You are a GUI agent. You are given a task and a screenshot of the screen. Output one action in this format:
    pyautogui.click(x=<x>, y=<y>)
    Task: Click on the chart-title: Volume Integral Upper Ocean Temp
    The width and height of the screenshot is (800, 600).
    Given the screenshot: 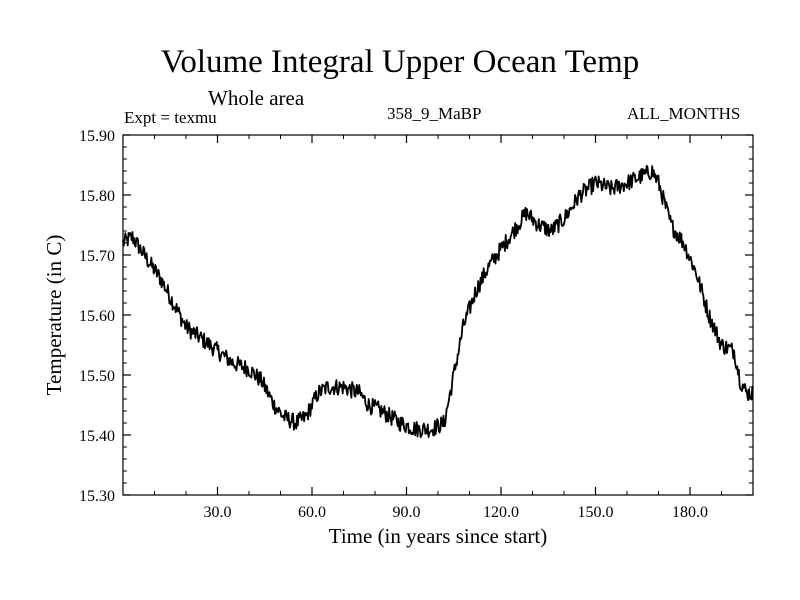 What is the action you would take?
    pyautogui.click(x=400, y=62)
    